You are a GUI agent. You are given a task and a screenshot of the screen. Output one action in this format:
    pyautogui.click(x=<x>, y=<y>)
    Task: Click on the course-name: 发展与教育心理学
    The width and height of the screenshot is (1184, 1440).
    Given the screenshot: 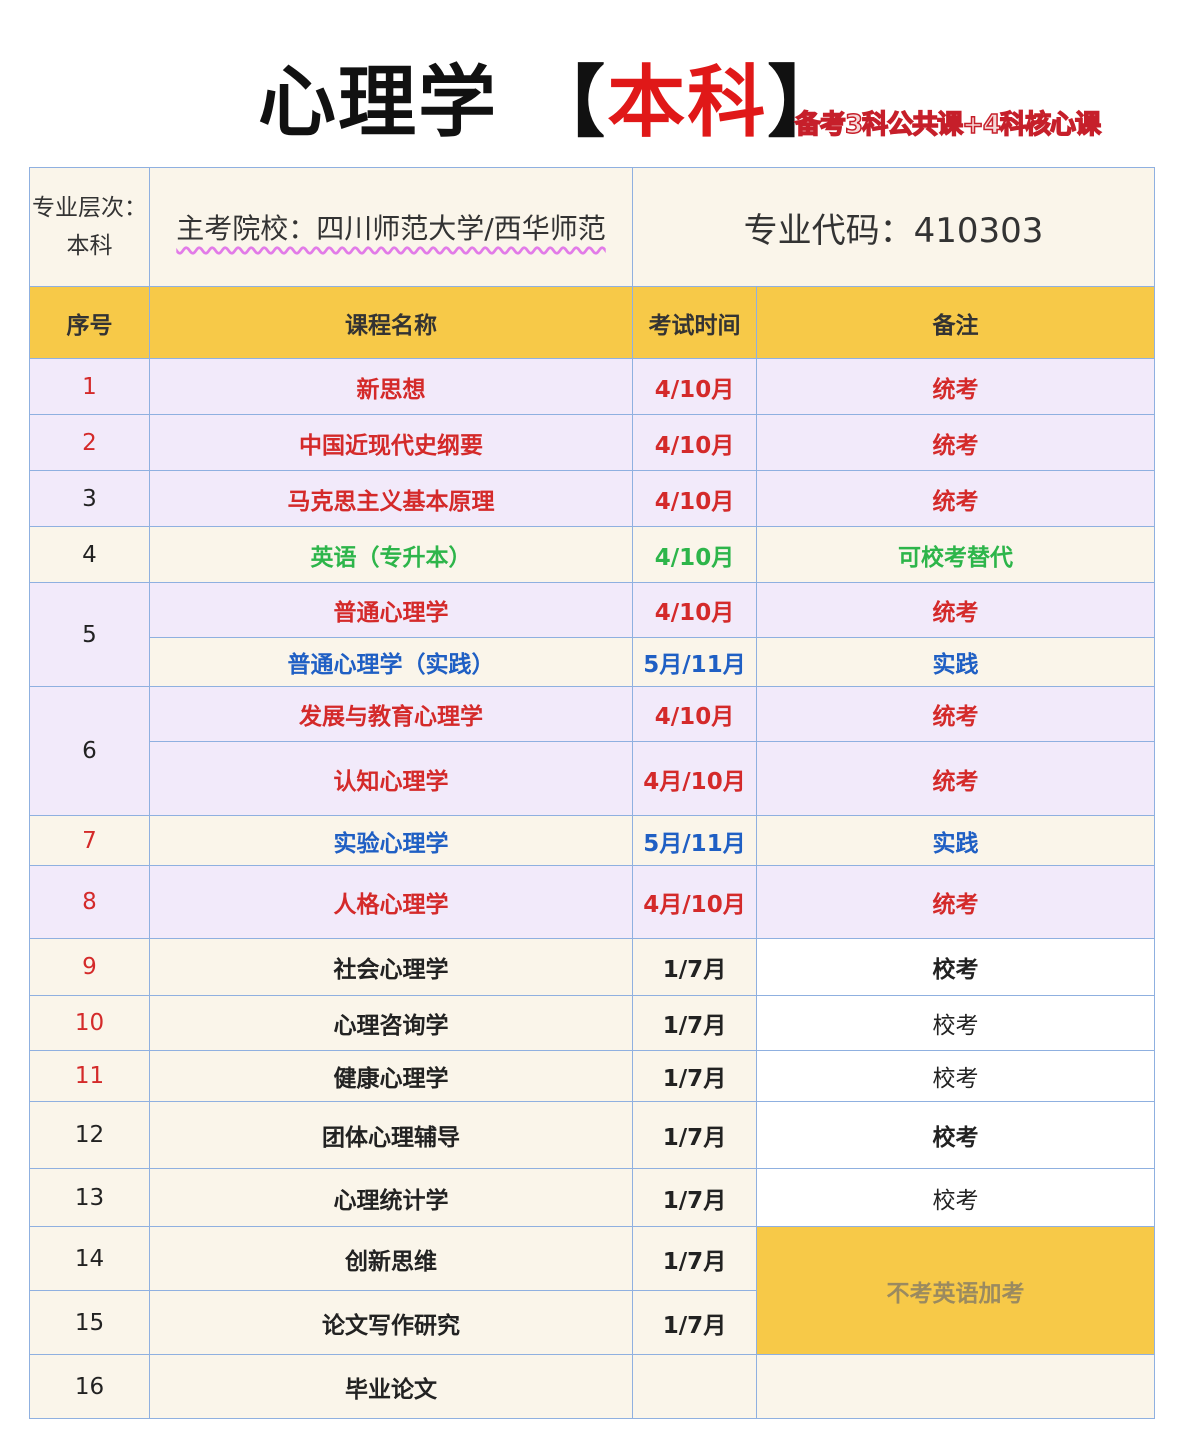 What is the action you would take?
    pyautogui.click(x=391, y=714)
    